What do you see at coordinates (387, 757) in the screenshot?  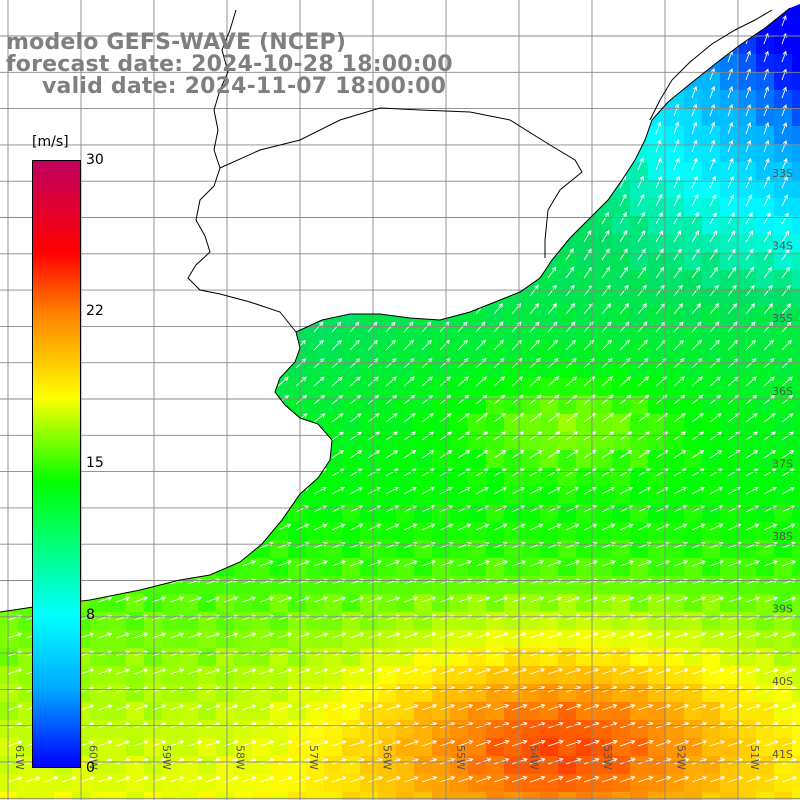 I see `lon-label-56W: 56W` at bounding box center [387, 757].